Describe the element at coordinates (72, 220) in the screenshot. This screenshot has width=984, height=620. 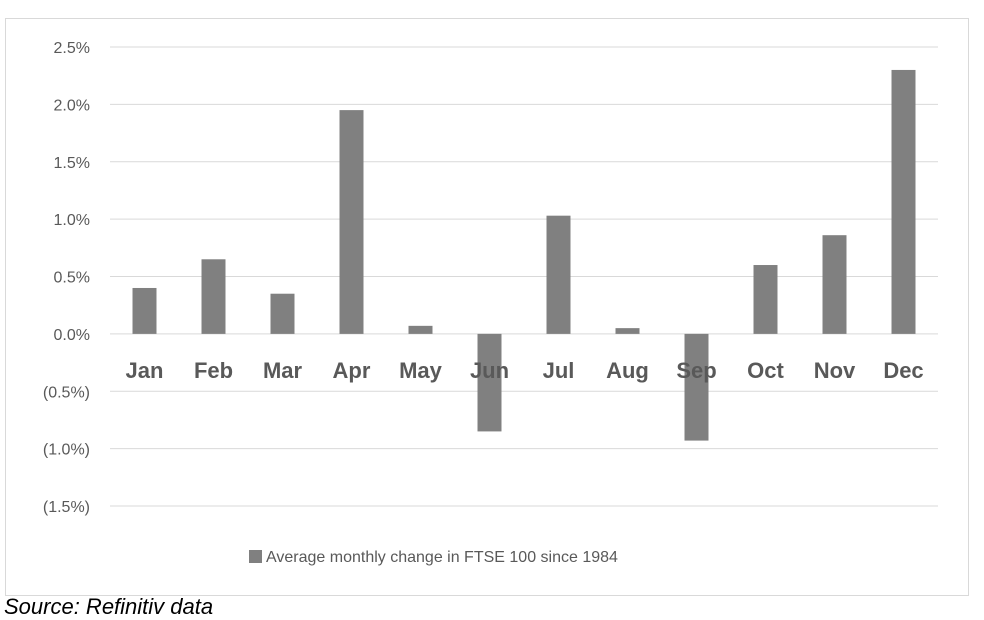
I see `y-tick-label: 1.0%` at that location.